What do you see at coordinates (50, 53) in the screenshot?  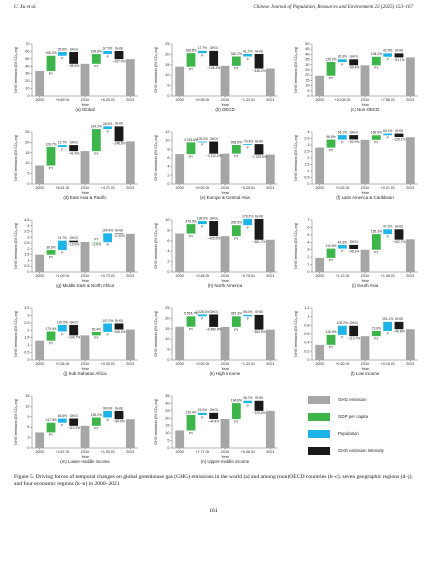 I see `pct-label: 106.2%` at bounding box center [50, 53].